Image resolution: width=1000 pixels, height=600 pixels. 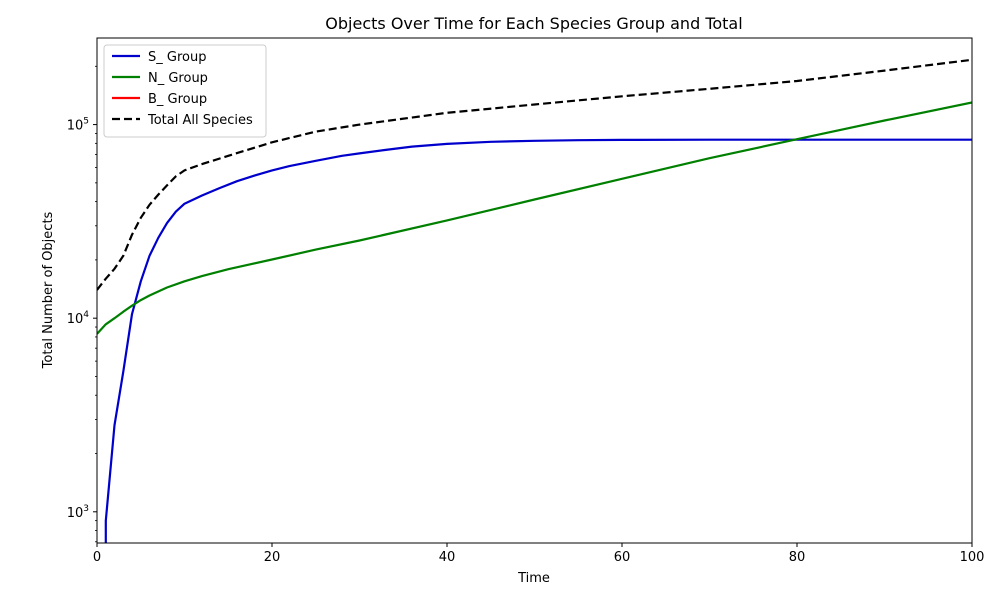 What do you see at coordinates (177, 99) in the screenshot?
I see `legend-label: B_ Group` at bounding box center [177, 99].